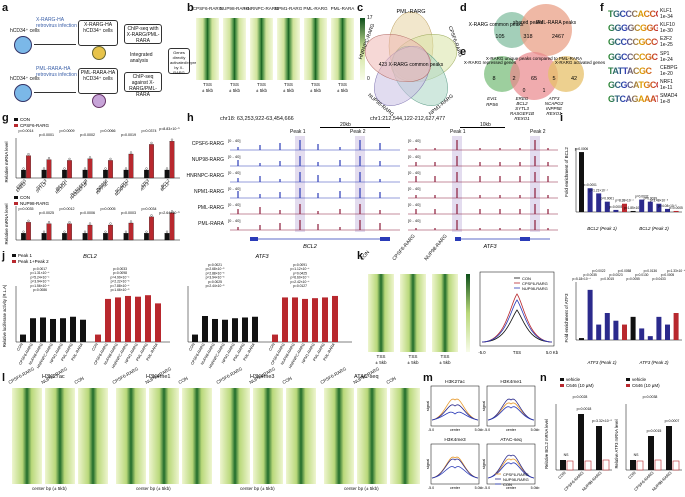  What do you see at coordinates (599, 190) in the screenshot?
I see `p-value: p=1.21×10⁻⁴` at bounding box center [599, 190].